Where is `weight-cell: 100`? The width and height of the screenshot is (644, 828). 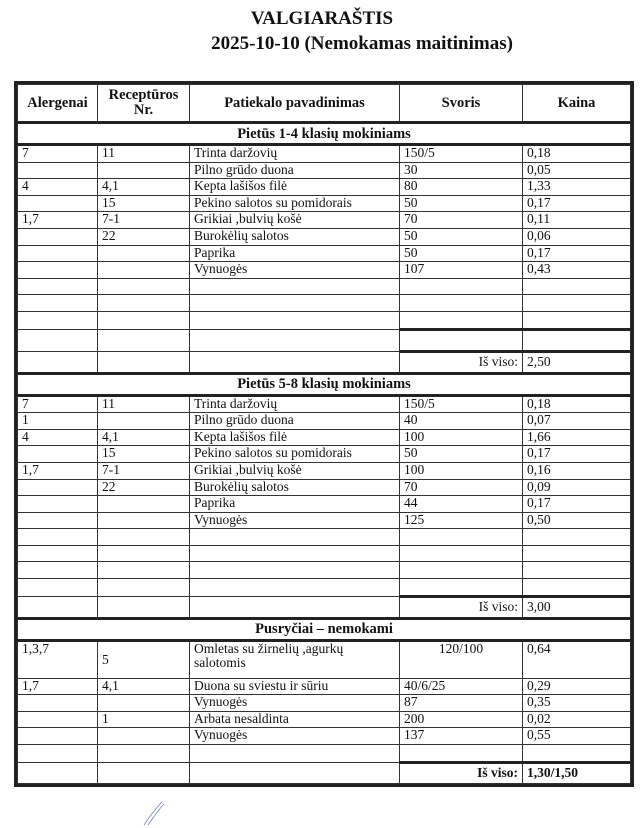 weight-cell: 100 is located at coordinates (461, 437).